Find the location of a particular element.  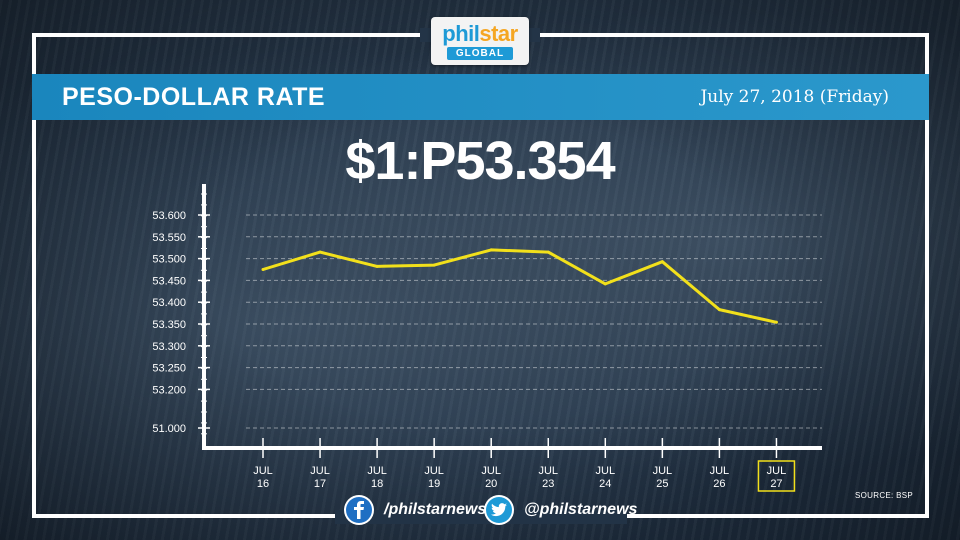

facebook-handle: /philstarnews is located at coordinates (435, 509).